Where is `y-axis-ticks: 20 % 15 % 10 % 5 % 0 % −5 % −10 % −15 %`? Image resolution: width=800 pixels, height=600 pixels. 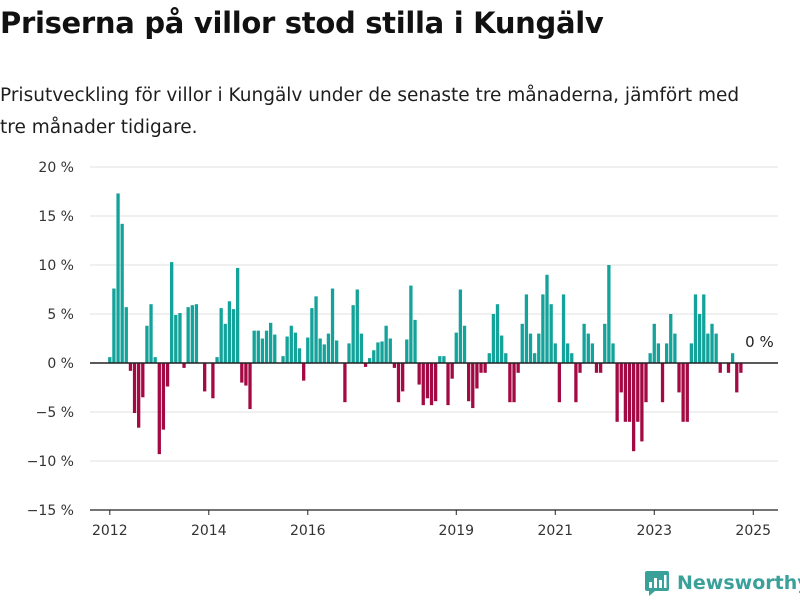 y-axis-ticks: 20 % 15 % 10 % 5 % 0 % −5 % −10 % −15 % is located at coordinates (50, 339).